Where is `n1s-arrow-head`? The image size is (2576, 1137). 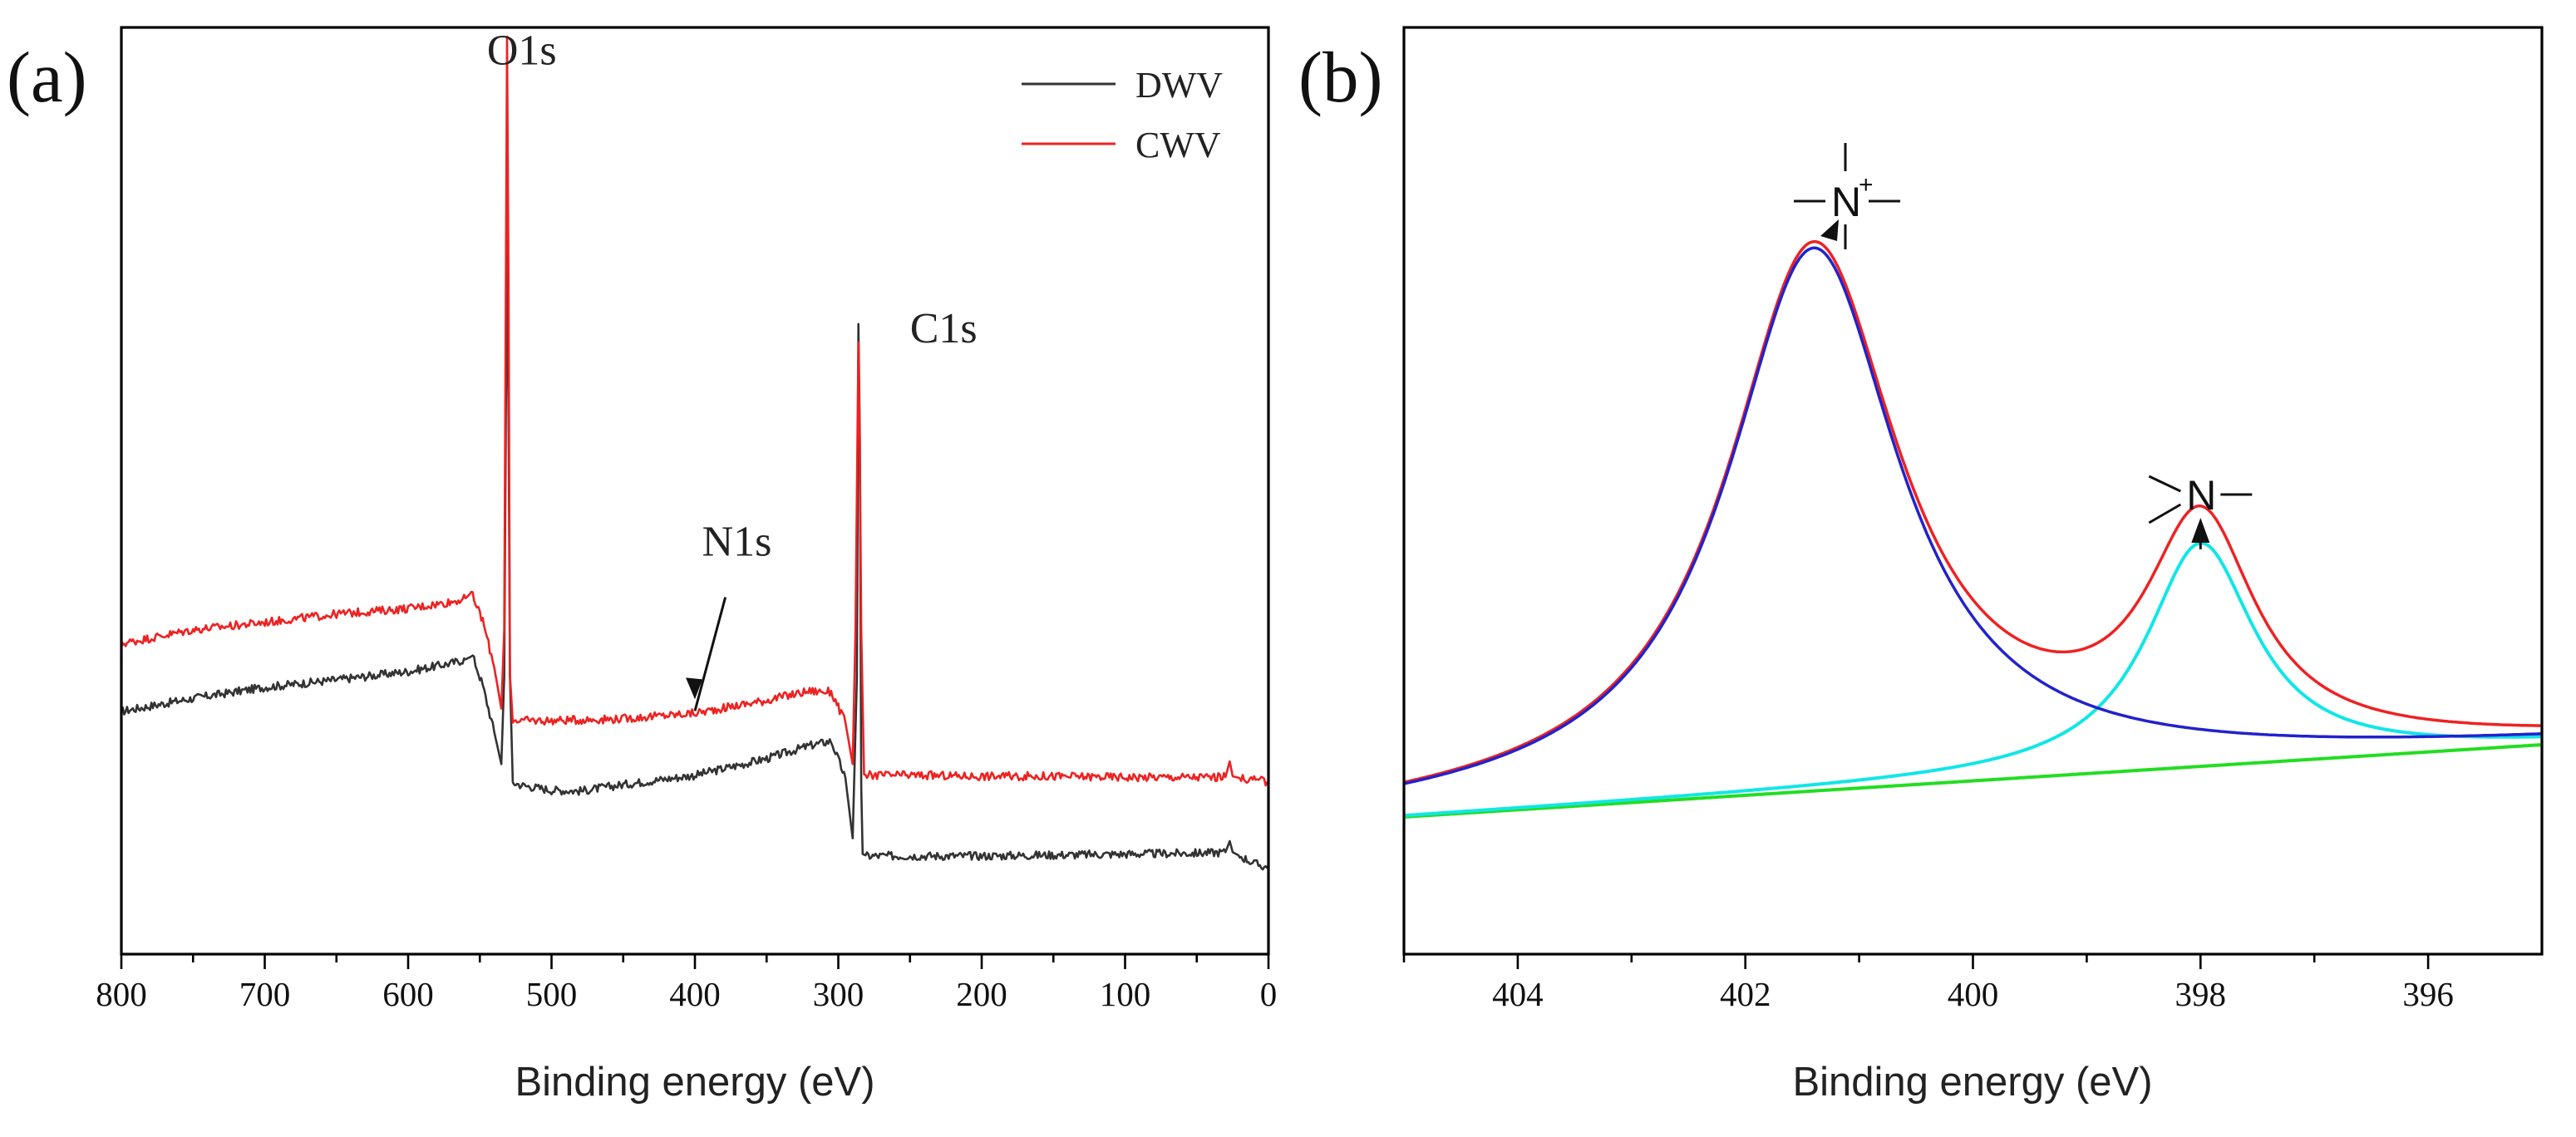 n1s-arrow-head is located at coordinates (694, 688).